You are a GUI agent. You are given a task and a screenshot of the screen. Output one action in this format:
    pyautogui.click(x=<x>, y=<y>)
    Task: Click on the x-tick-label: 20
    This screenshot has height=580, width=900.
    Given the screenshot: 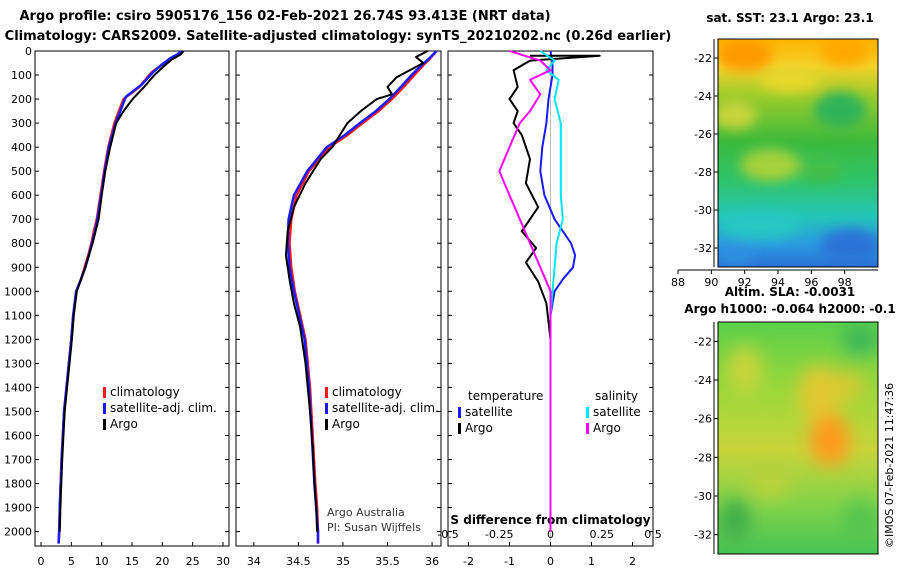 What is the action you would take?
    pyautogui.click(x=162, y=561)
    